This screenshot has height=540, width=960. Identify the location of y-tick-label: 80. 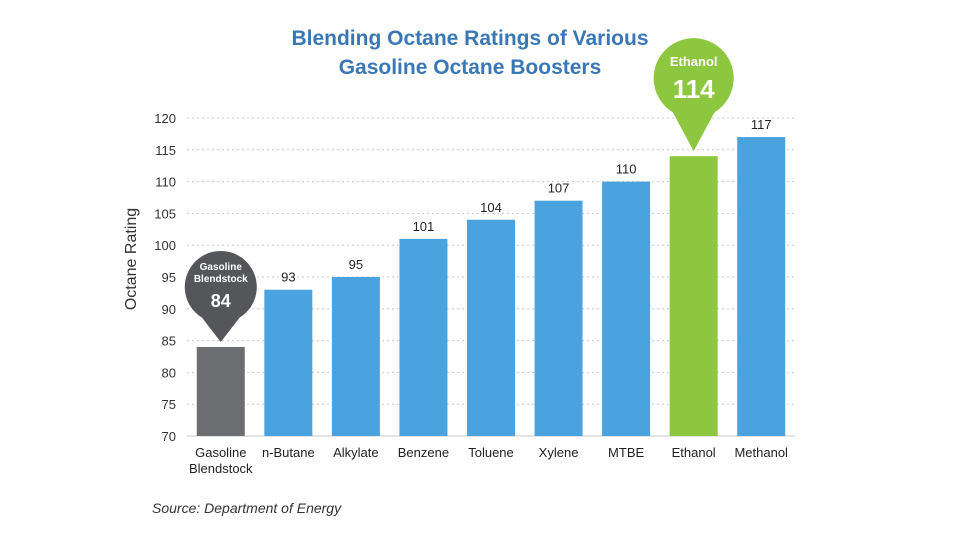
(169, 372).